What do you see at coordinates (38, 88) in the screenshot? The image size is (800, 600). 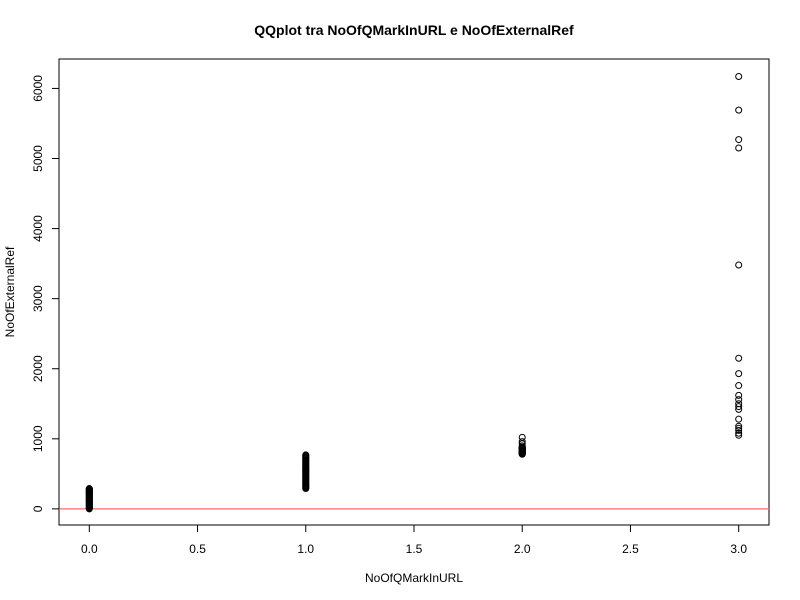 I see `y-tick-label: 6000` at bounding box center [38, 88].